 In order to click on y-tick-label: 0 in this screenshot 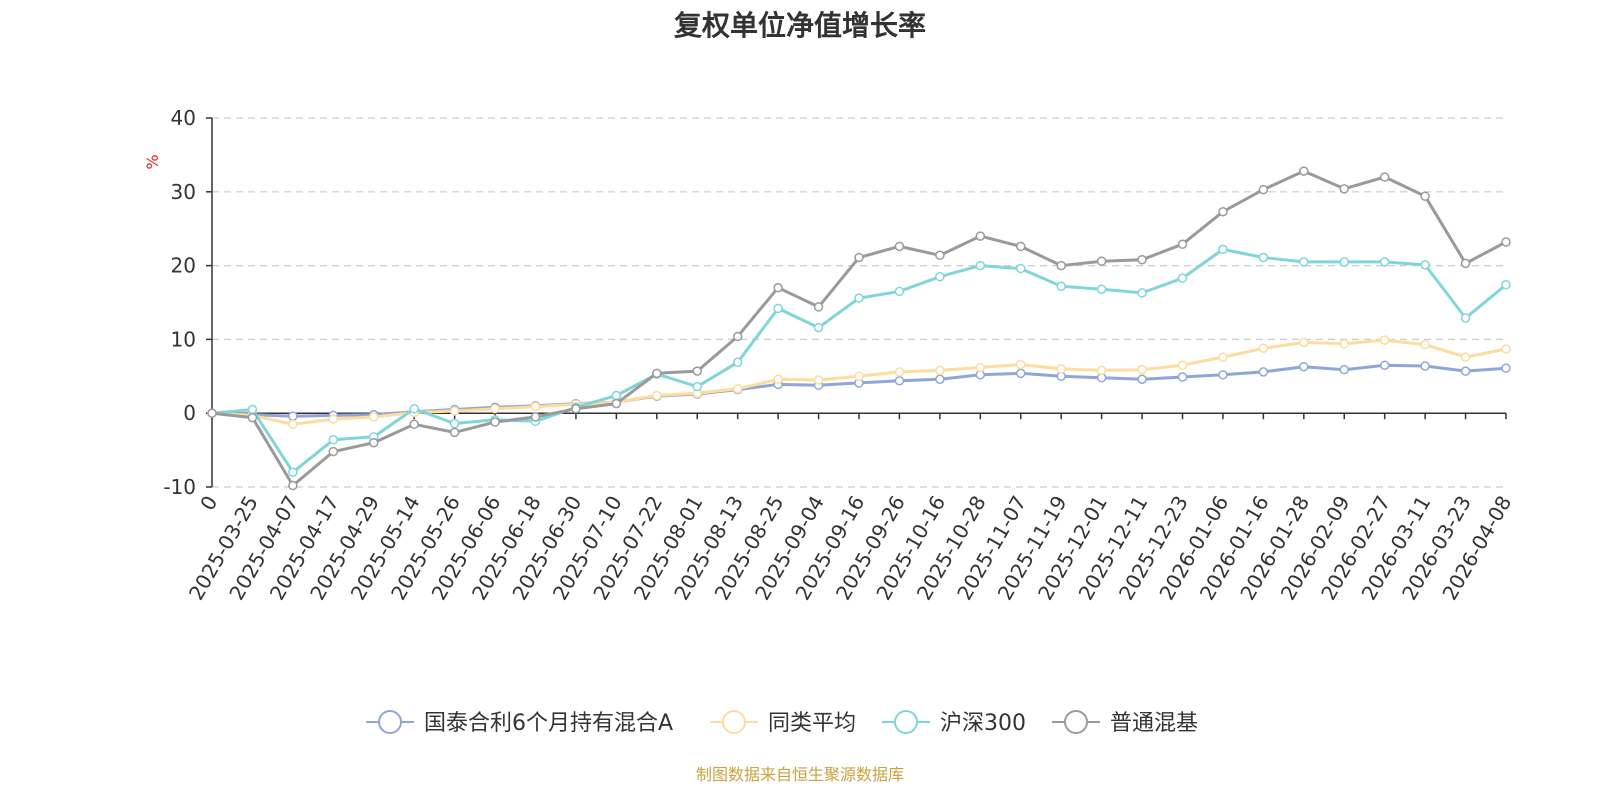, I will do `click(189, 413)`.